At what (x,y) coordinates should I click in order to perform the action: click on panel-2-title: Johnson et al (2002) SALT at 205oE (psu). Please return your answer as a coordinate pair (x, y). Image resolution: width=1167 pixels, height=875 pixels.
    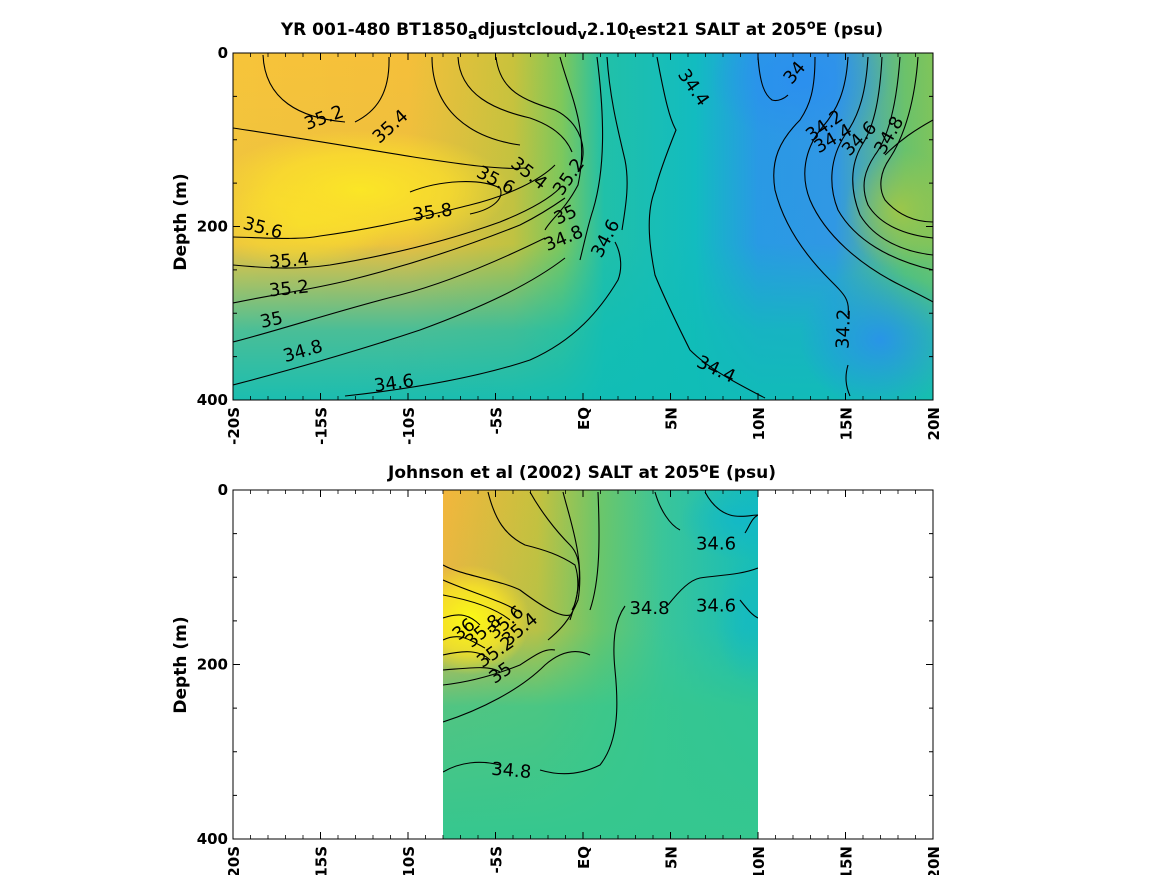
    Looking at the image, I should click on (581, 472).